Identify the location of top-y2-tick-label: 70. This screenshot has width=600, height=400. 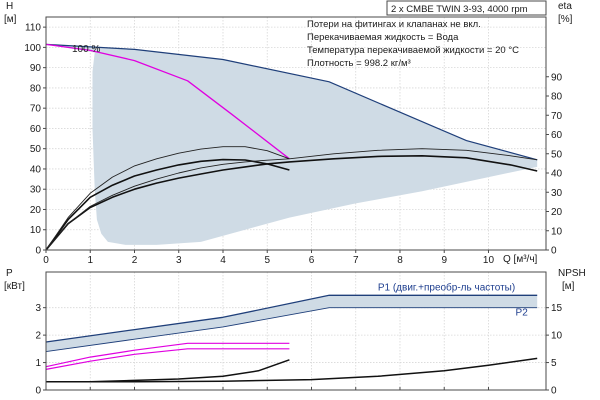
(557, 116).